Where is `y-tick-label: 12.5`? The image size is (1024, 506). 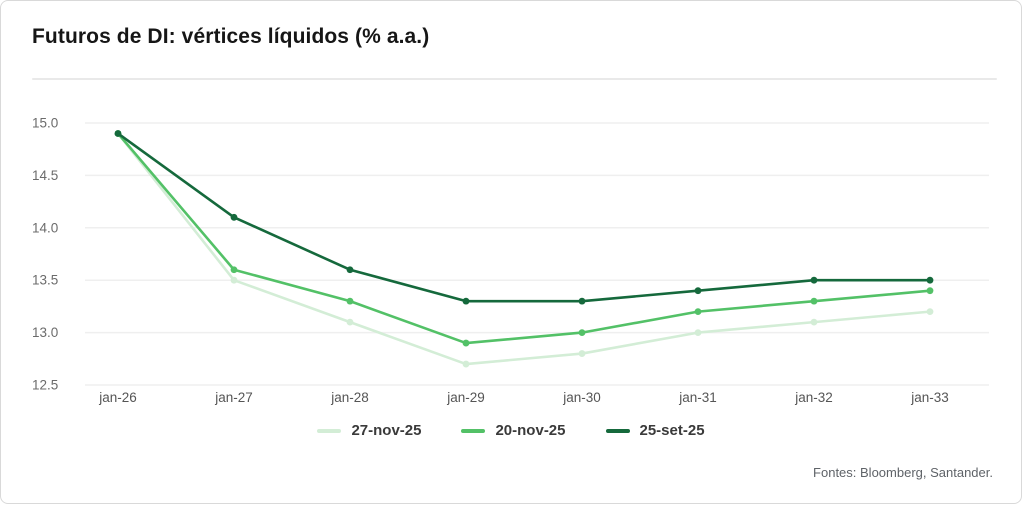
y-tick-label: 12.5 is located at coordinates (45, 385).